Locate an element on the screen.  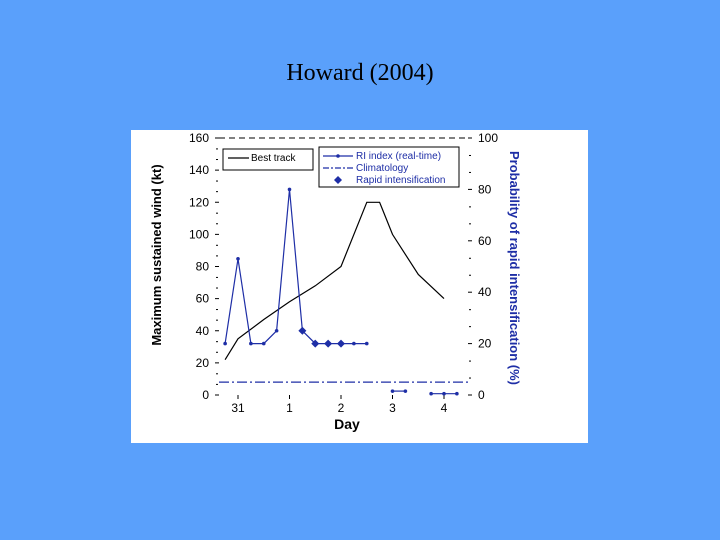
x-tick-label: 31 is located at coordinates (238, 408).